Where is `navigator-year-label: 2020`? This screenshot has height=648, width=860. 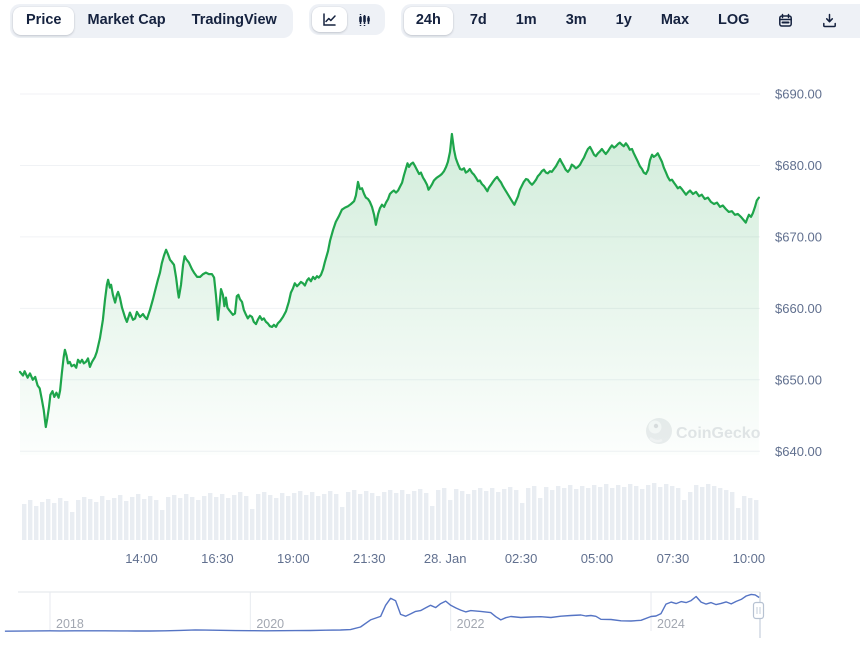
navigator-year-label: 2020 is located at coordinates (270, 624).